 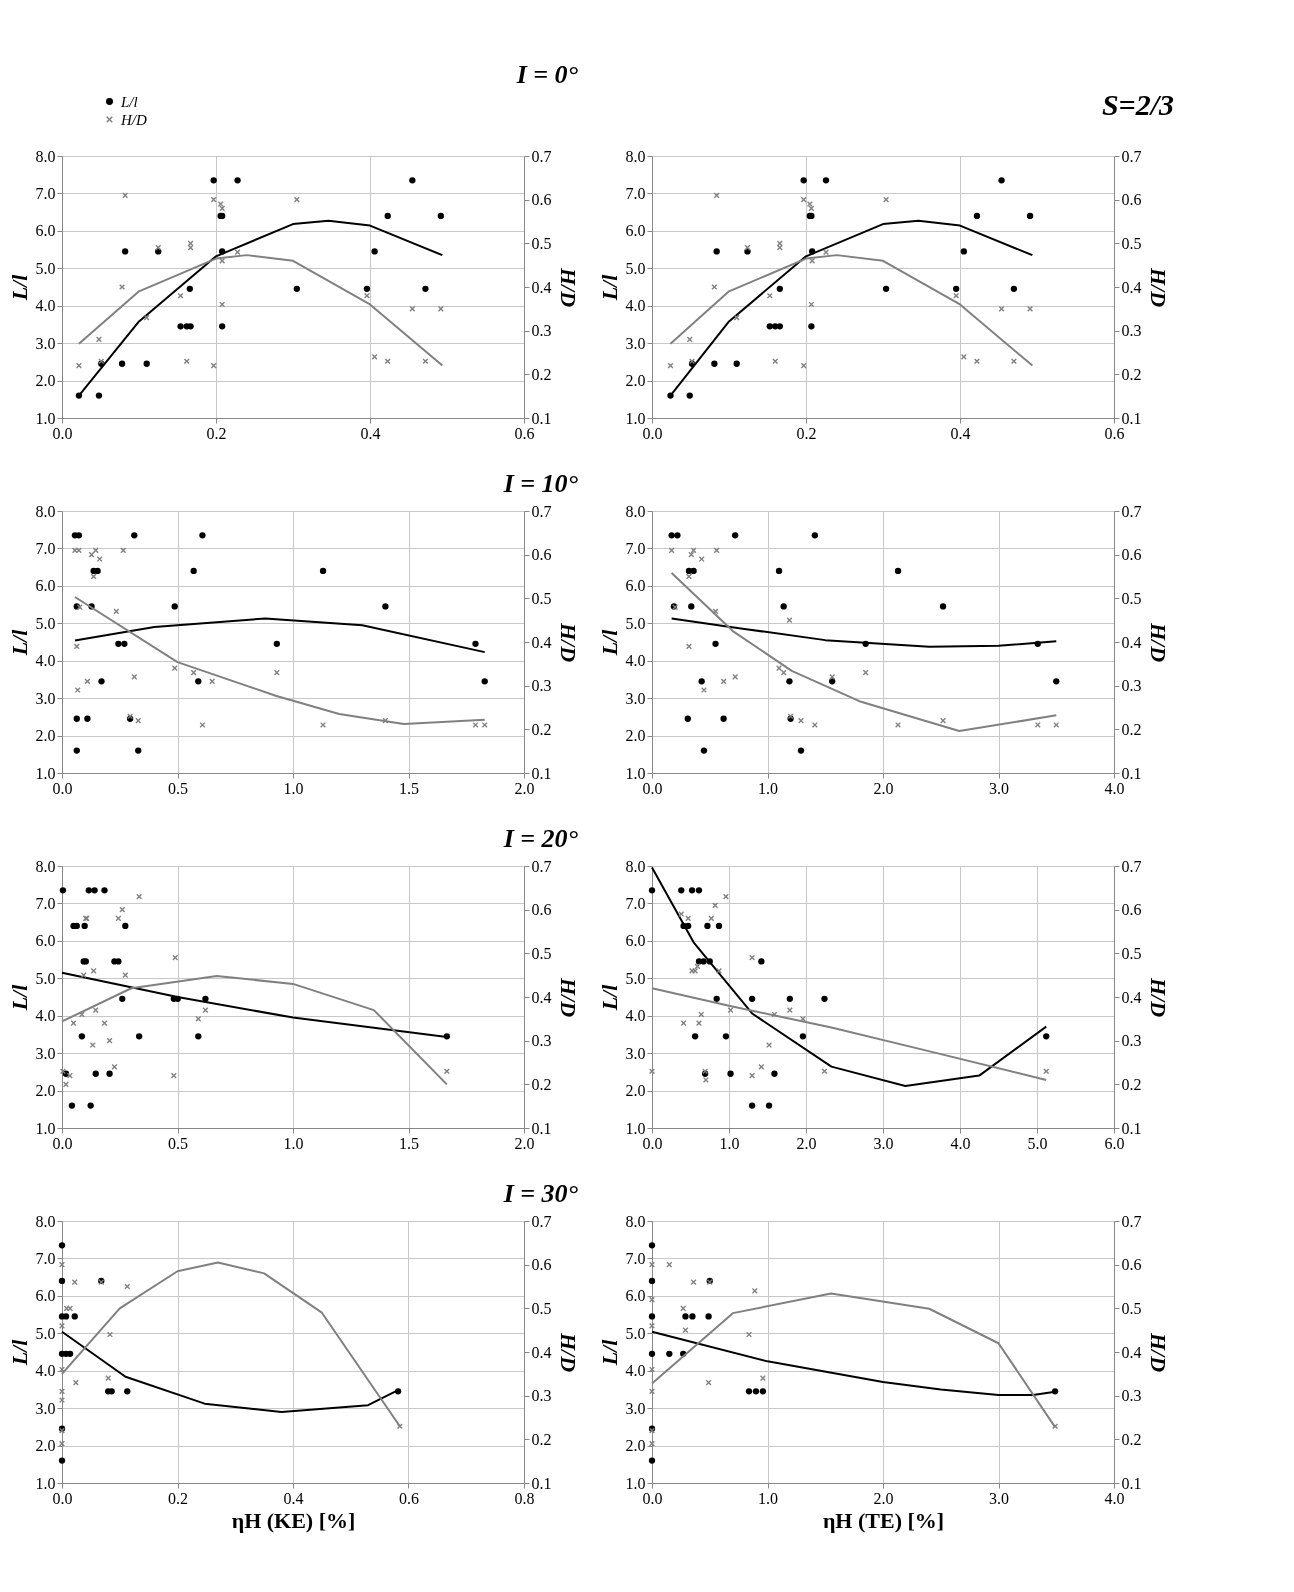 What do you see at coordinates (293, 1520) in the screenshot?
I see `x-axis-title: ηH (KE) [%]` at bounding box center [293, 1520].